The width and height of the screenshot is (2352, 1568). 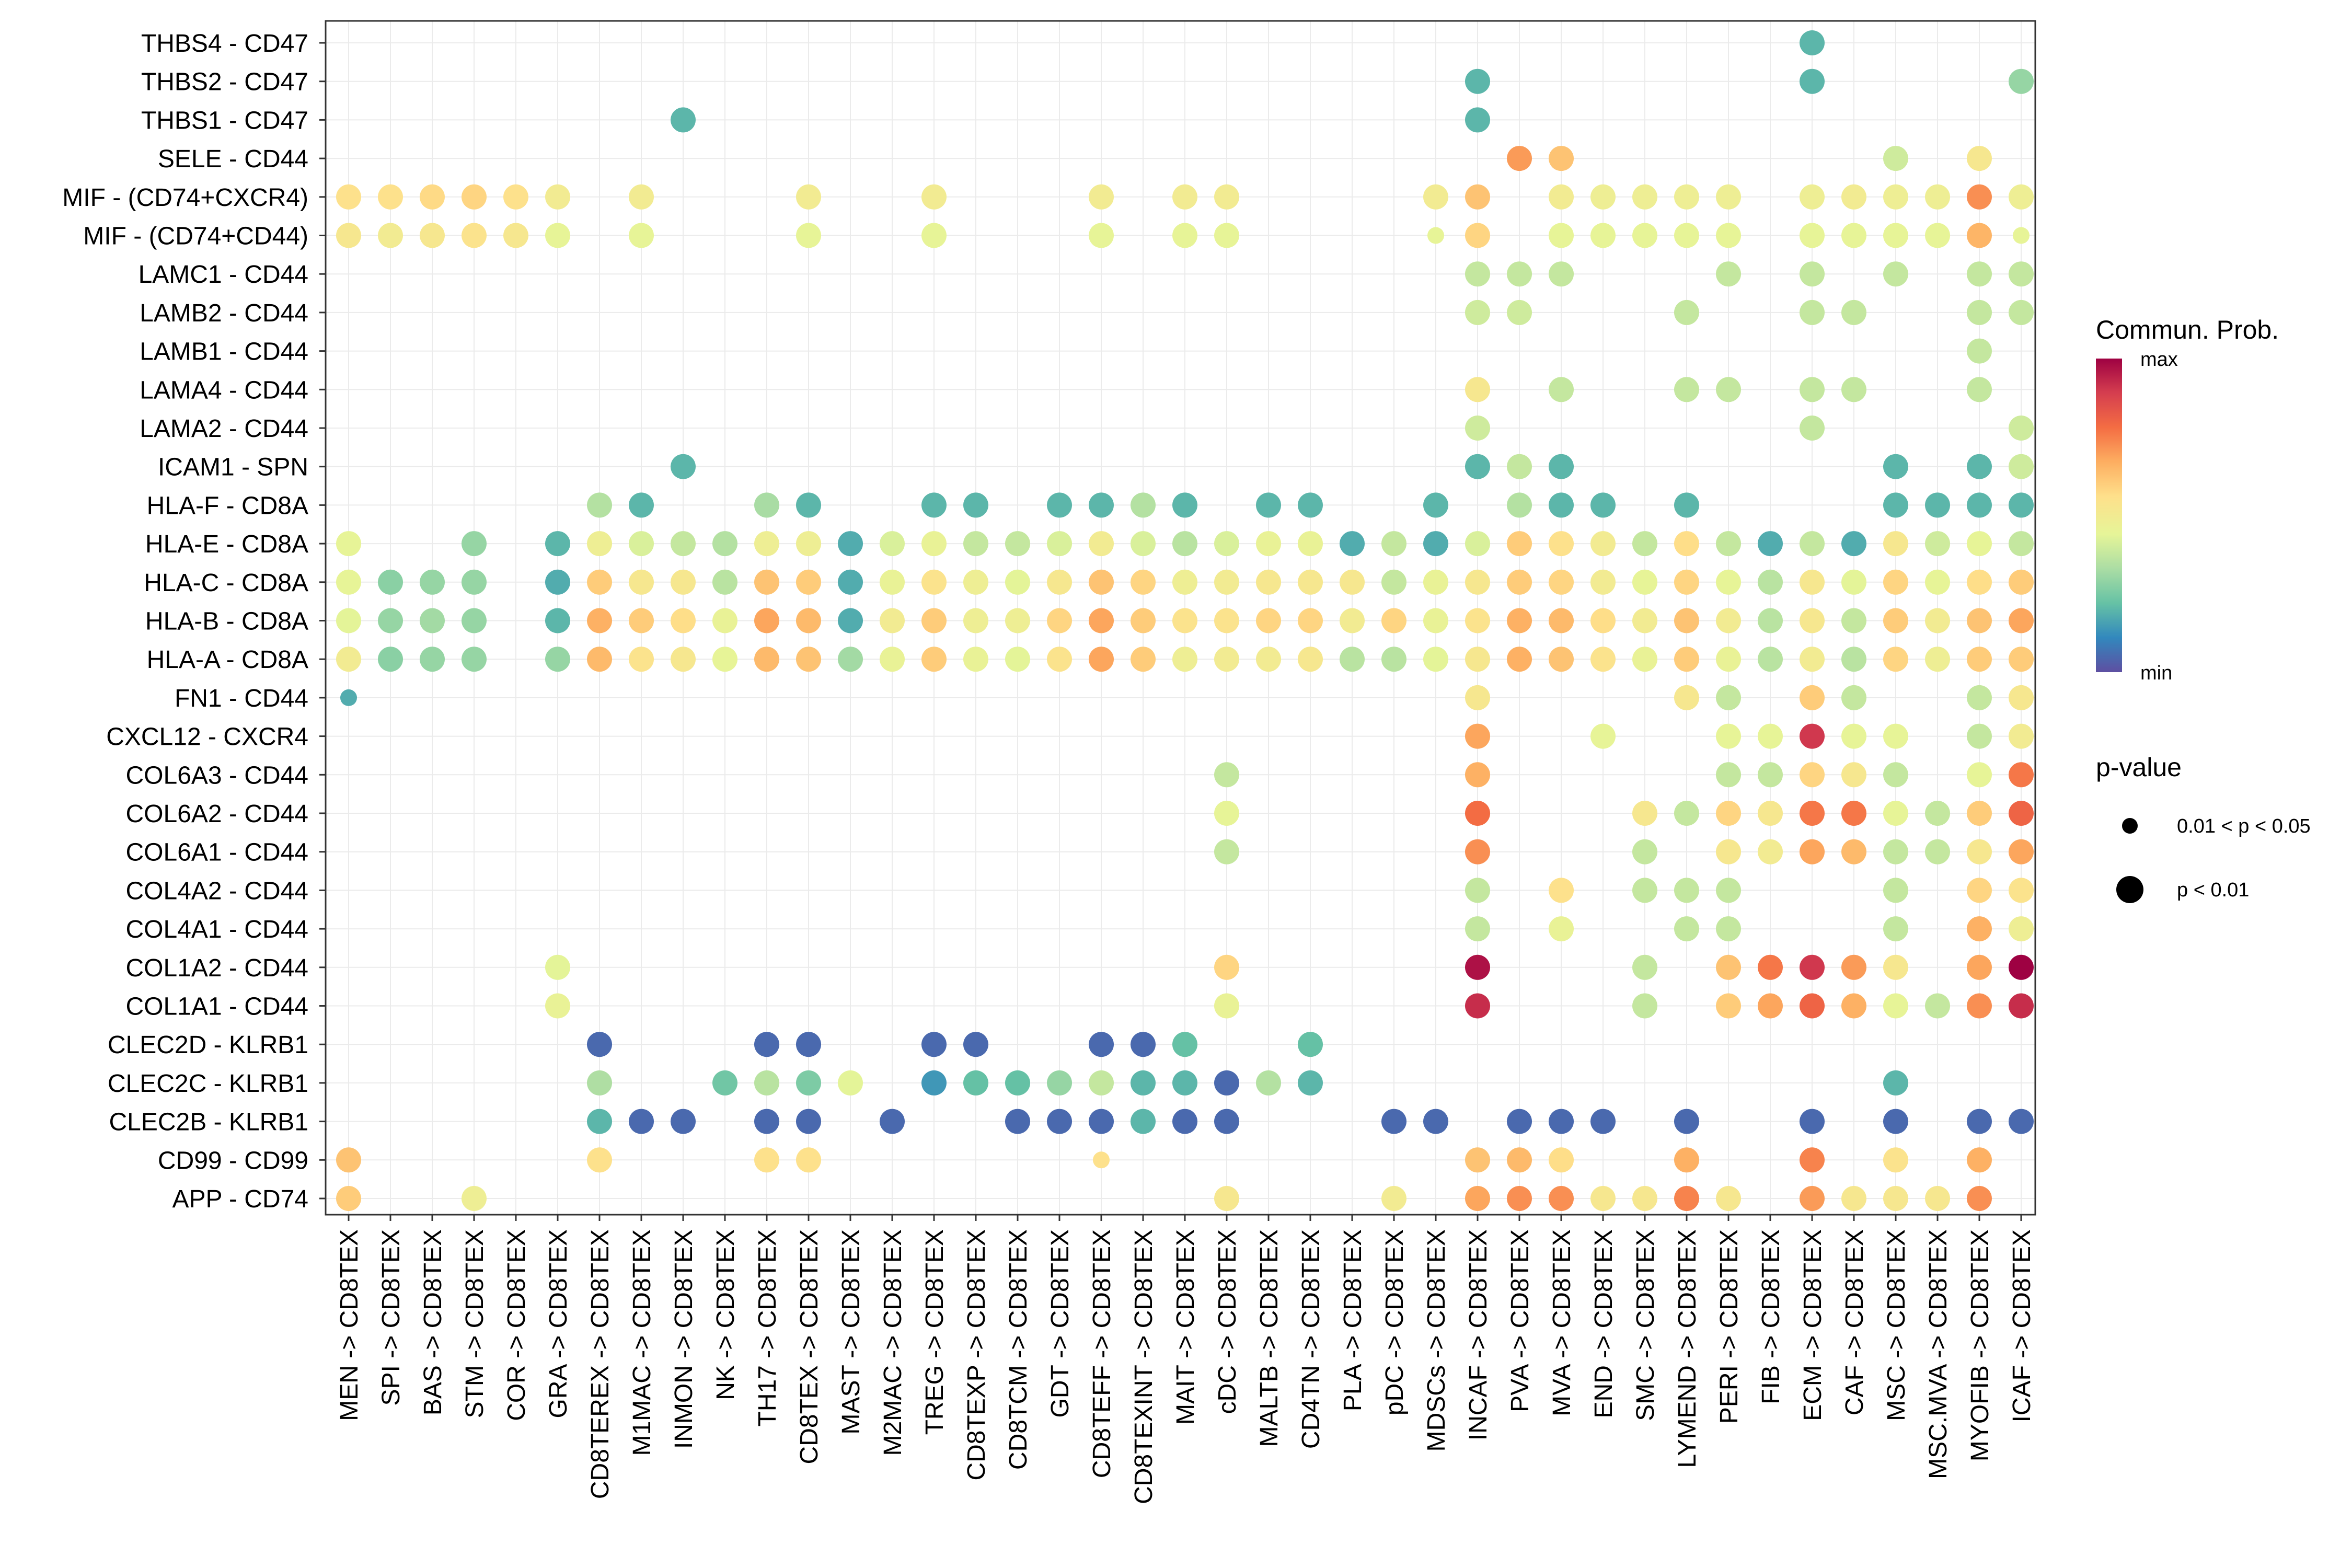 I want to click on x-tick-label: MAST -> CD8TEX, so click(x=851, y=1332).